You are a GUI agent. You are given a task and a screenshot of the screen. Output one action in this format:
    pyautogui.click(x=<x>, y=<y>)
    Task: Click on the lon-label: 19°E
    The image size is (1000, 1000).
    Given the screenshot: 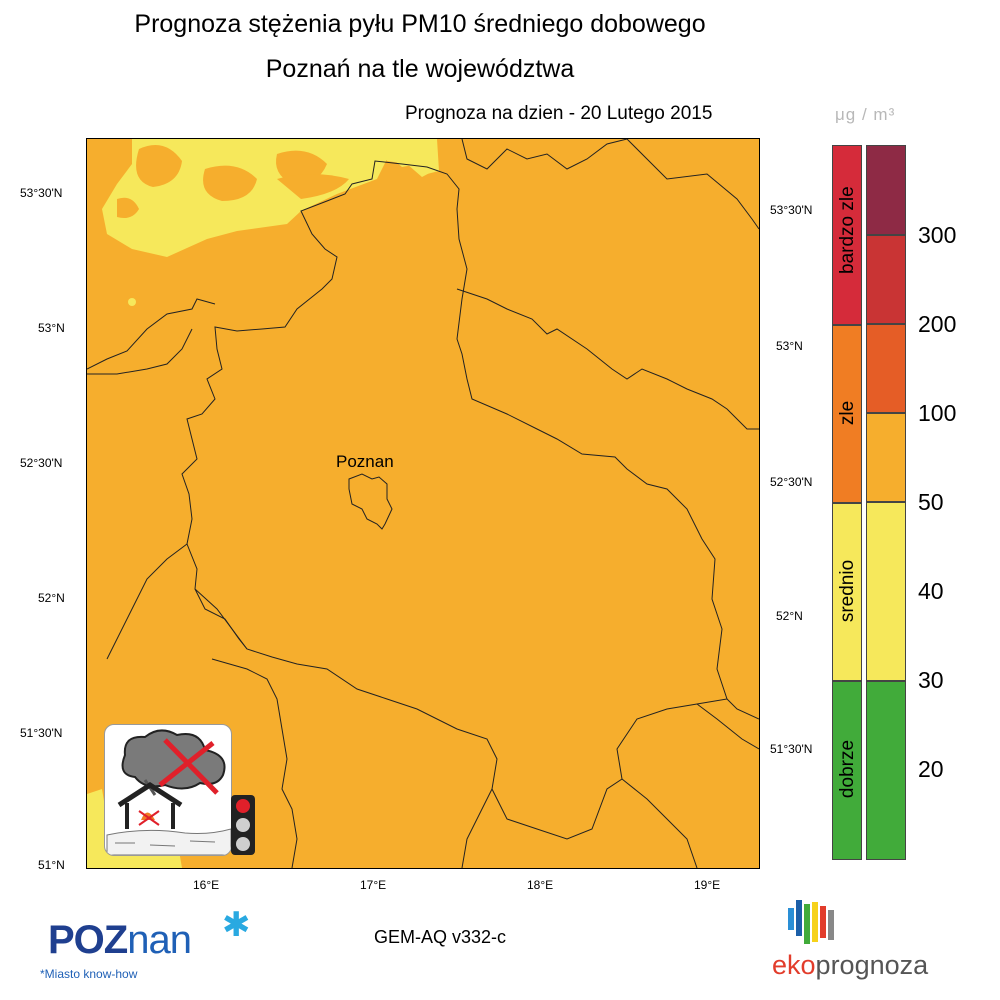 What is the action you would take?
    pyautogui.click(x=707, y=885)
    